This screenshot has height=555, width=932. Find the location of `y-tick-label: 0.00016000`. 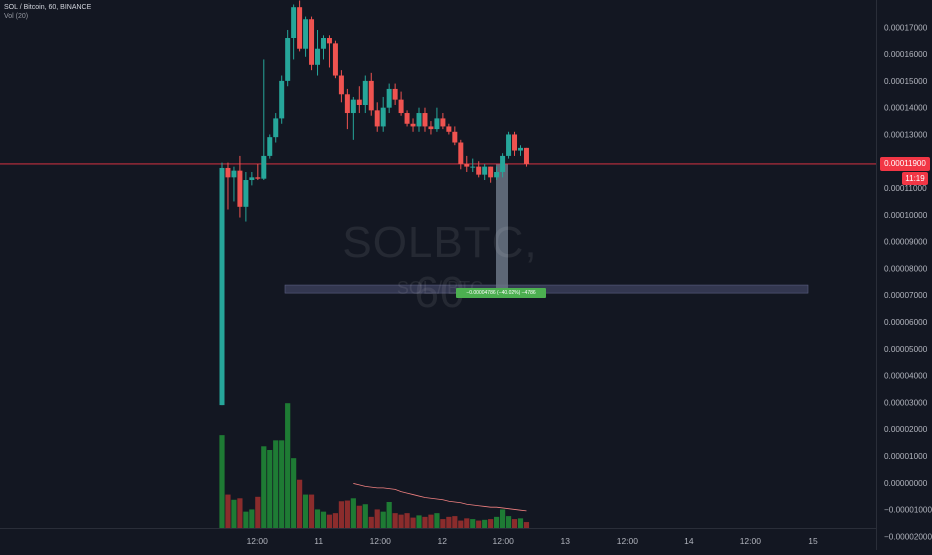

y-tick-label: 0.00016000 is located at coordinates (906, 54).